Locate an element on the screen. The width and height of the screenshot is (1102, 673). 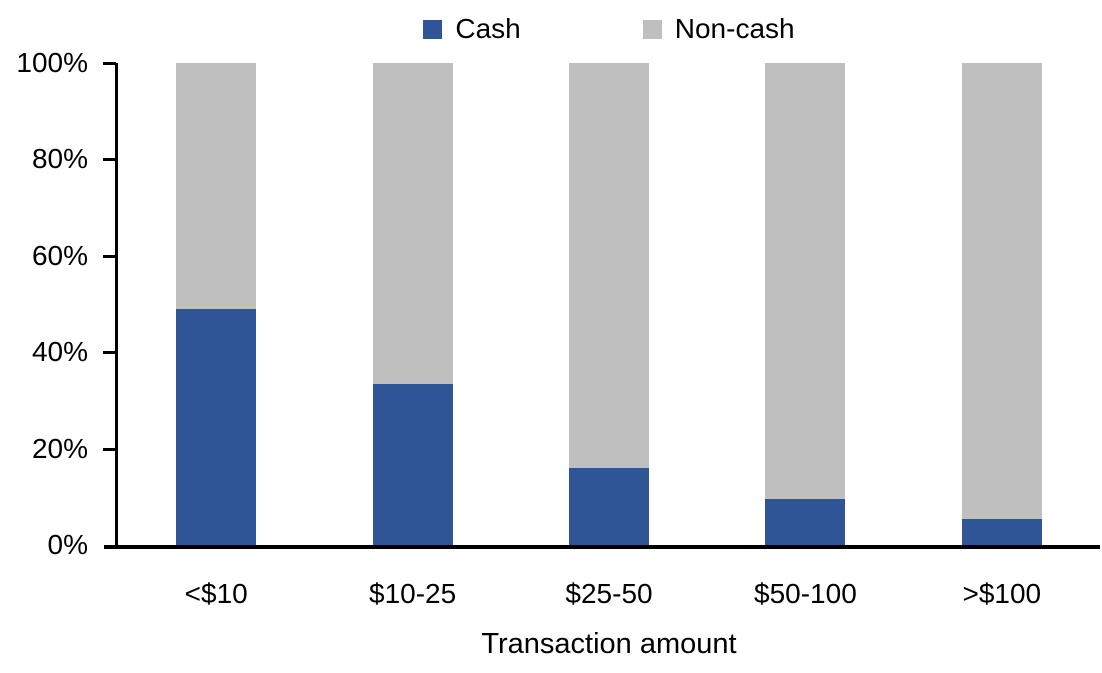
x-axis-labels: <$10 $10-25 $25-50 $50-100 >$100 is located at coordinates (609, 596).